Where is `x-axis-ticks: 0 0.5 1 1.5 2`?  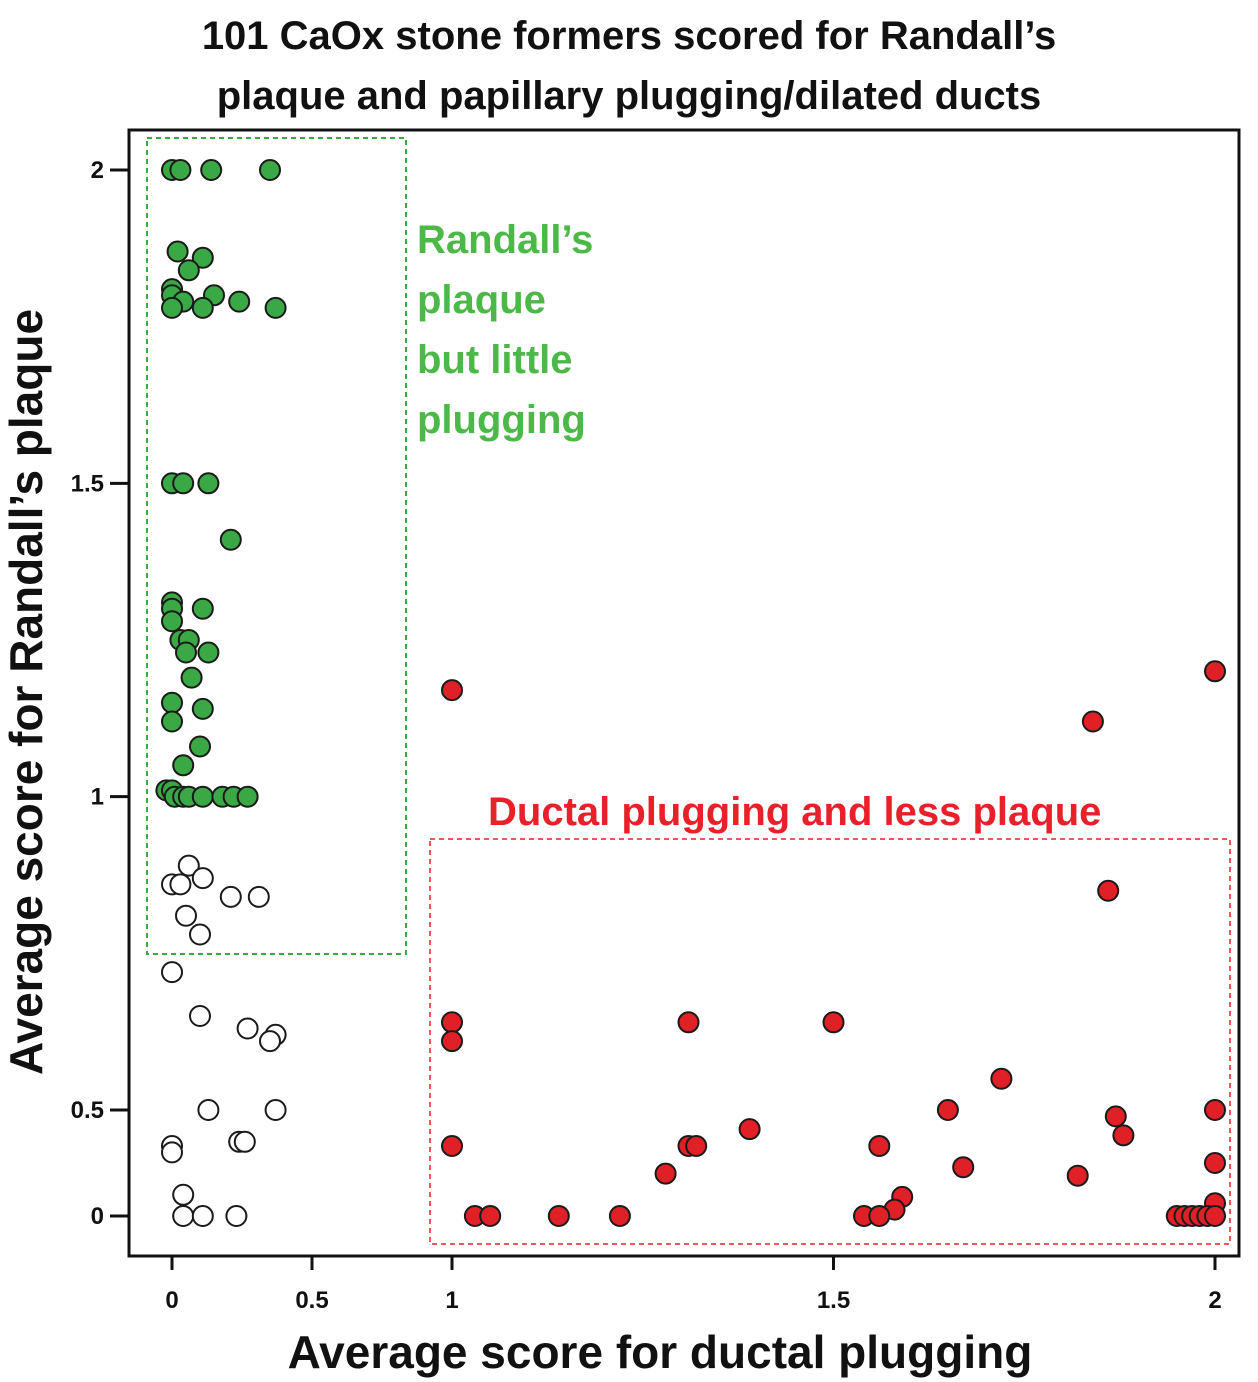
x-axis-ticks: 0 0.5 1 1.5 2 is located at coordinates (693, 1285).